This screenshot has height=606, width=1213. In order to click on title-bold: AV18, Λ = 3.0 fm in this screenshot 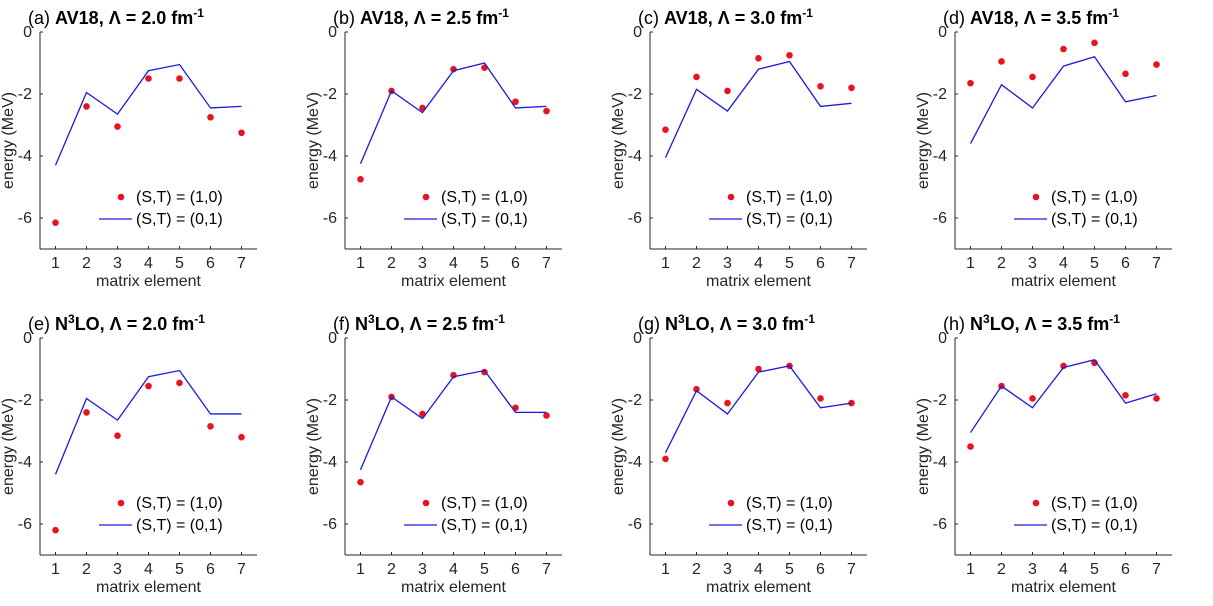, I will do `click(733, 18)`.